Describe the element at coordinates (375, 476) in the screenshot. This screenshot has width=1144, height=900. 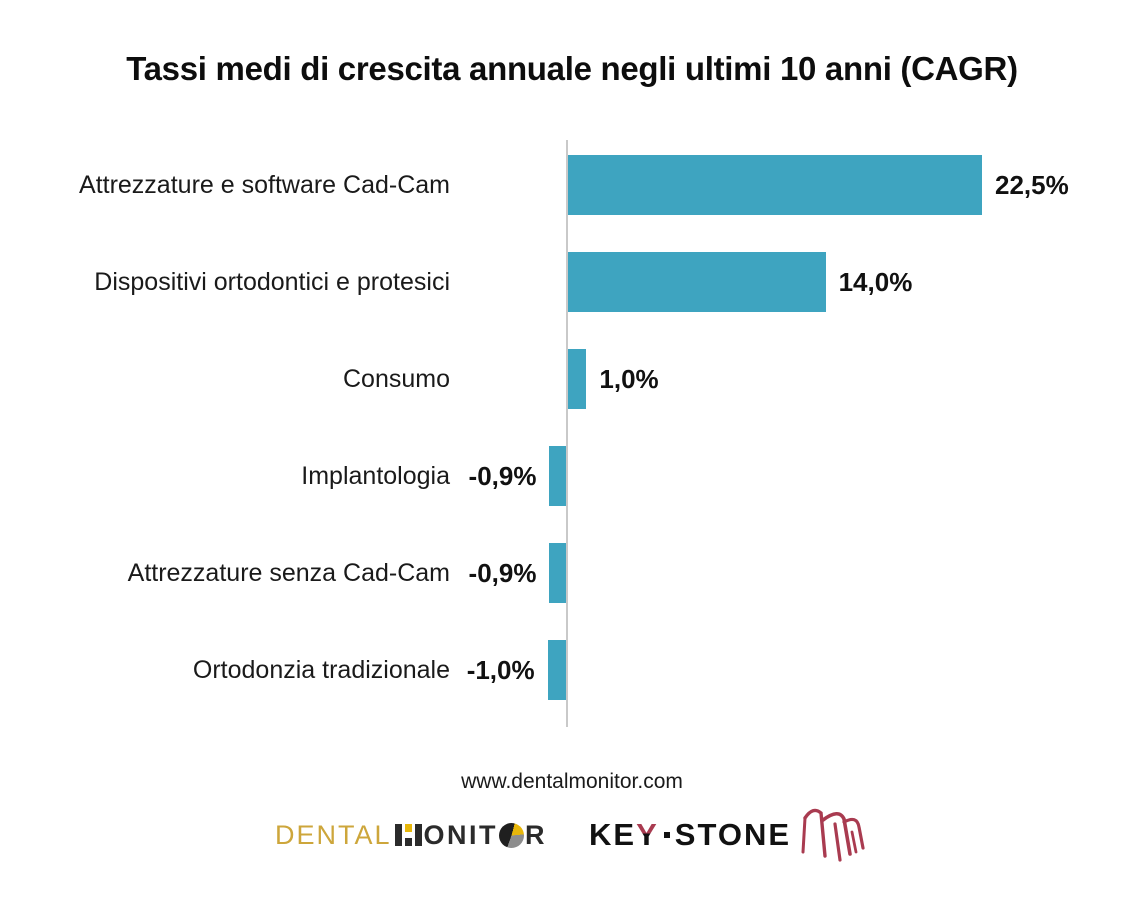
I see `category-label: Implantologia` at that location.